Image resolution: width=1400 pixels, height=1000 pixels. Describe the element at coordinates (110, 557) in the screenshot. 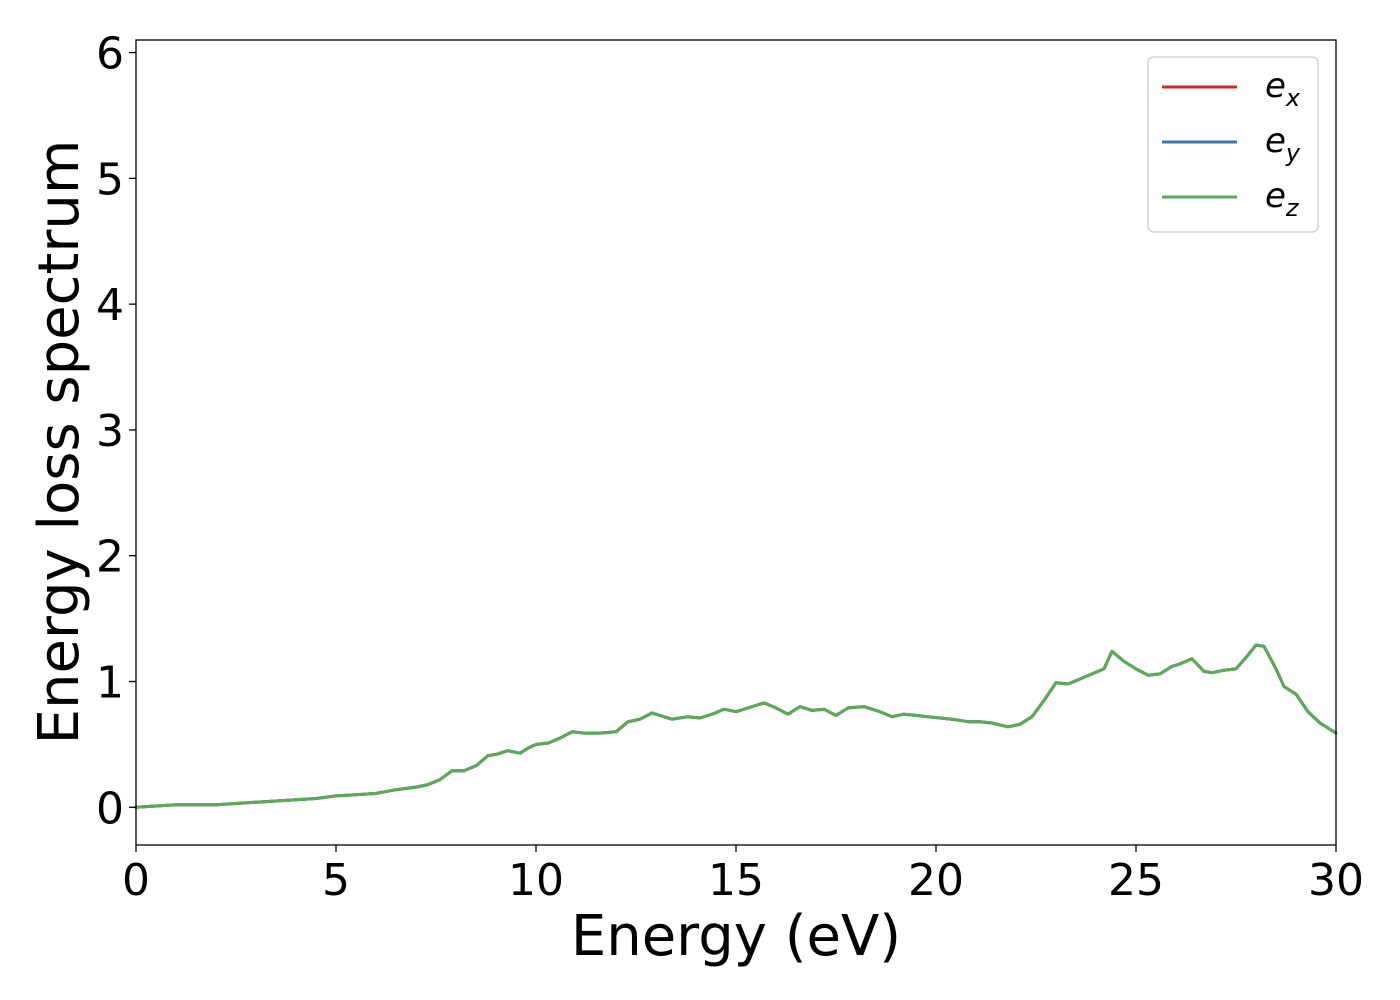

I see `y-tick-label: 2` at that location.